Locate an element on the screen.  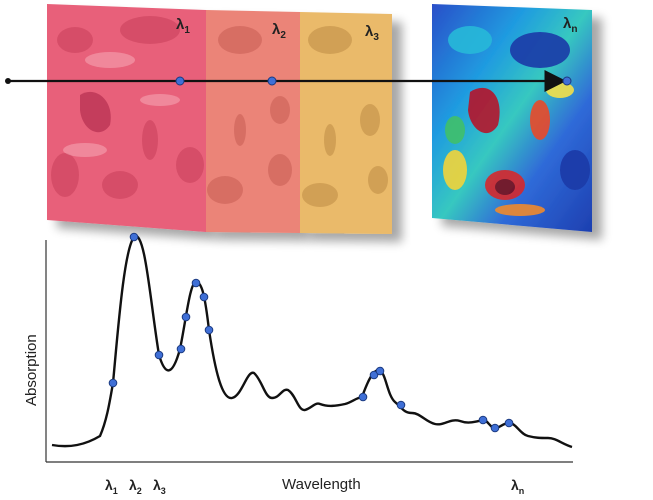
panel-label-lambda-1: λ1 is located at coordinates (183, 26).